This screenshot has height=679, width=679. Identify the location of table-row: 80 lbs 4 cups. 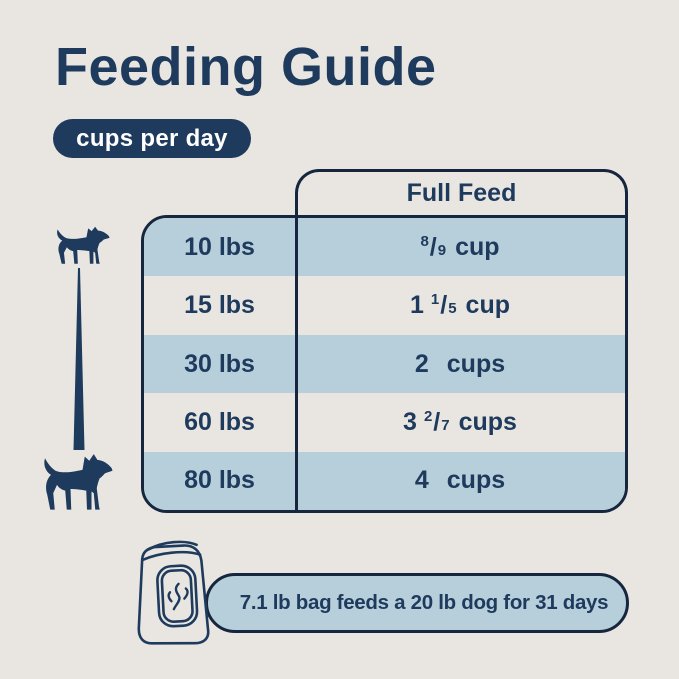
(384, 480).